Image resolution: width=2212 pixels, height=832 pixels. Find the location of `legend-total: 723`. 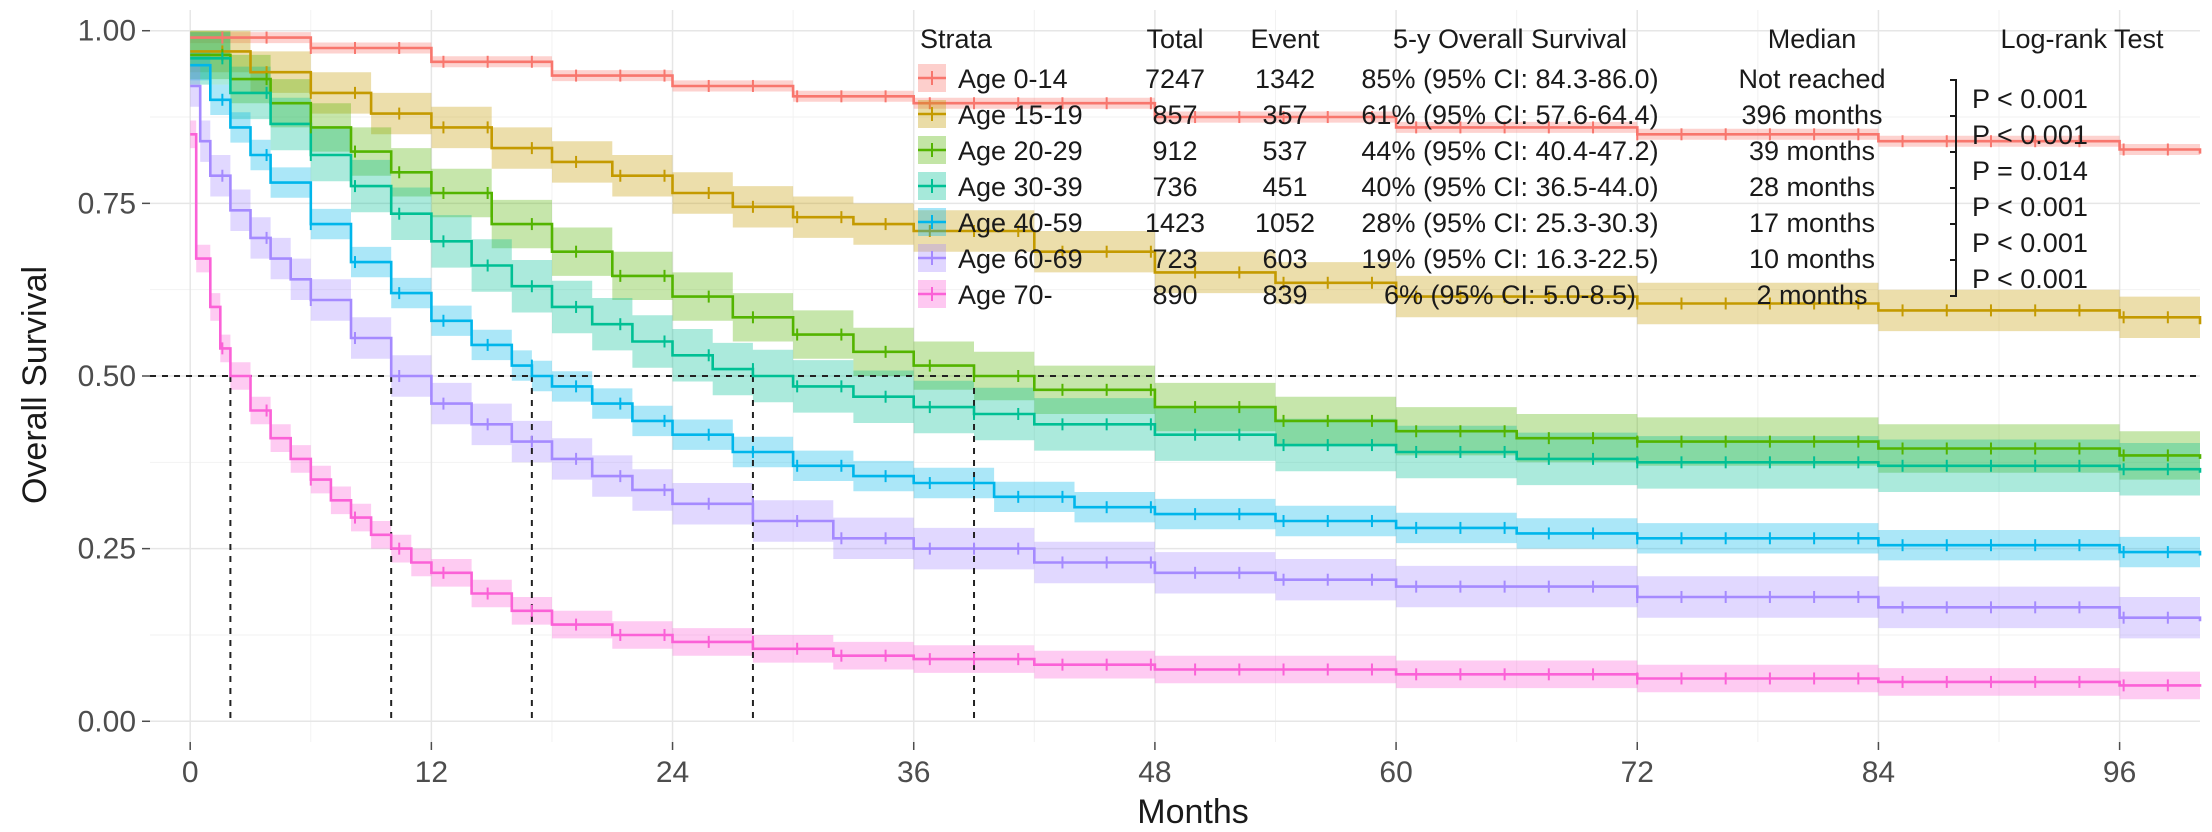

legend-total: 723 is located at coordinates (1174, 259).